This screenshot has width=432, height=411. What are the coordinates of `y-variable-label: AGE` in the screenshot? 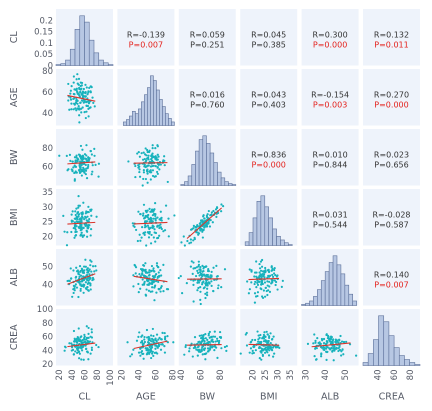 It's located at (14, 97).